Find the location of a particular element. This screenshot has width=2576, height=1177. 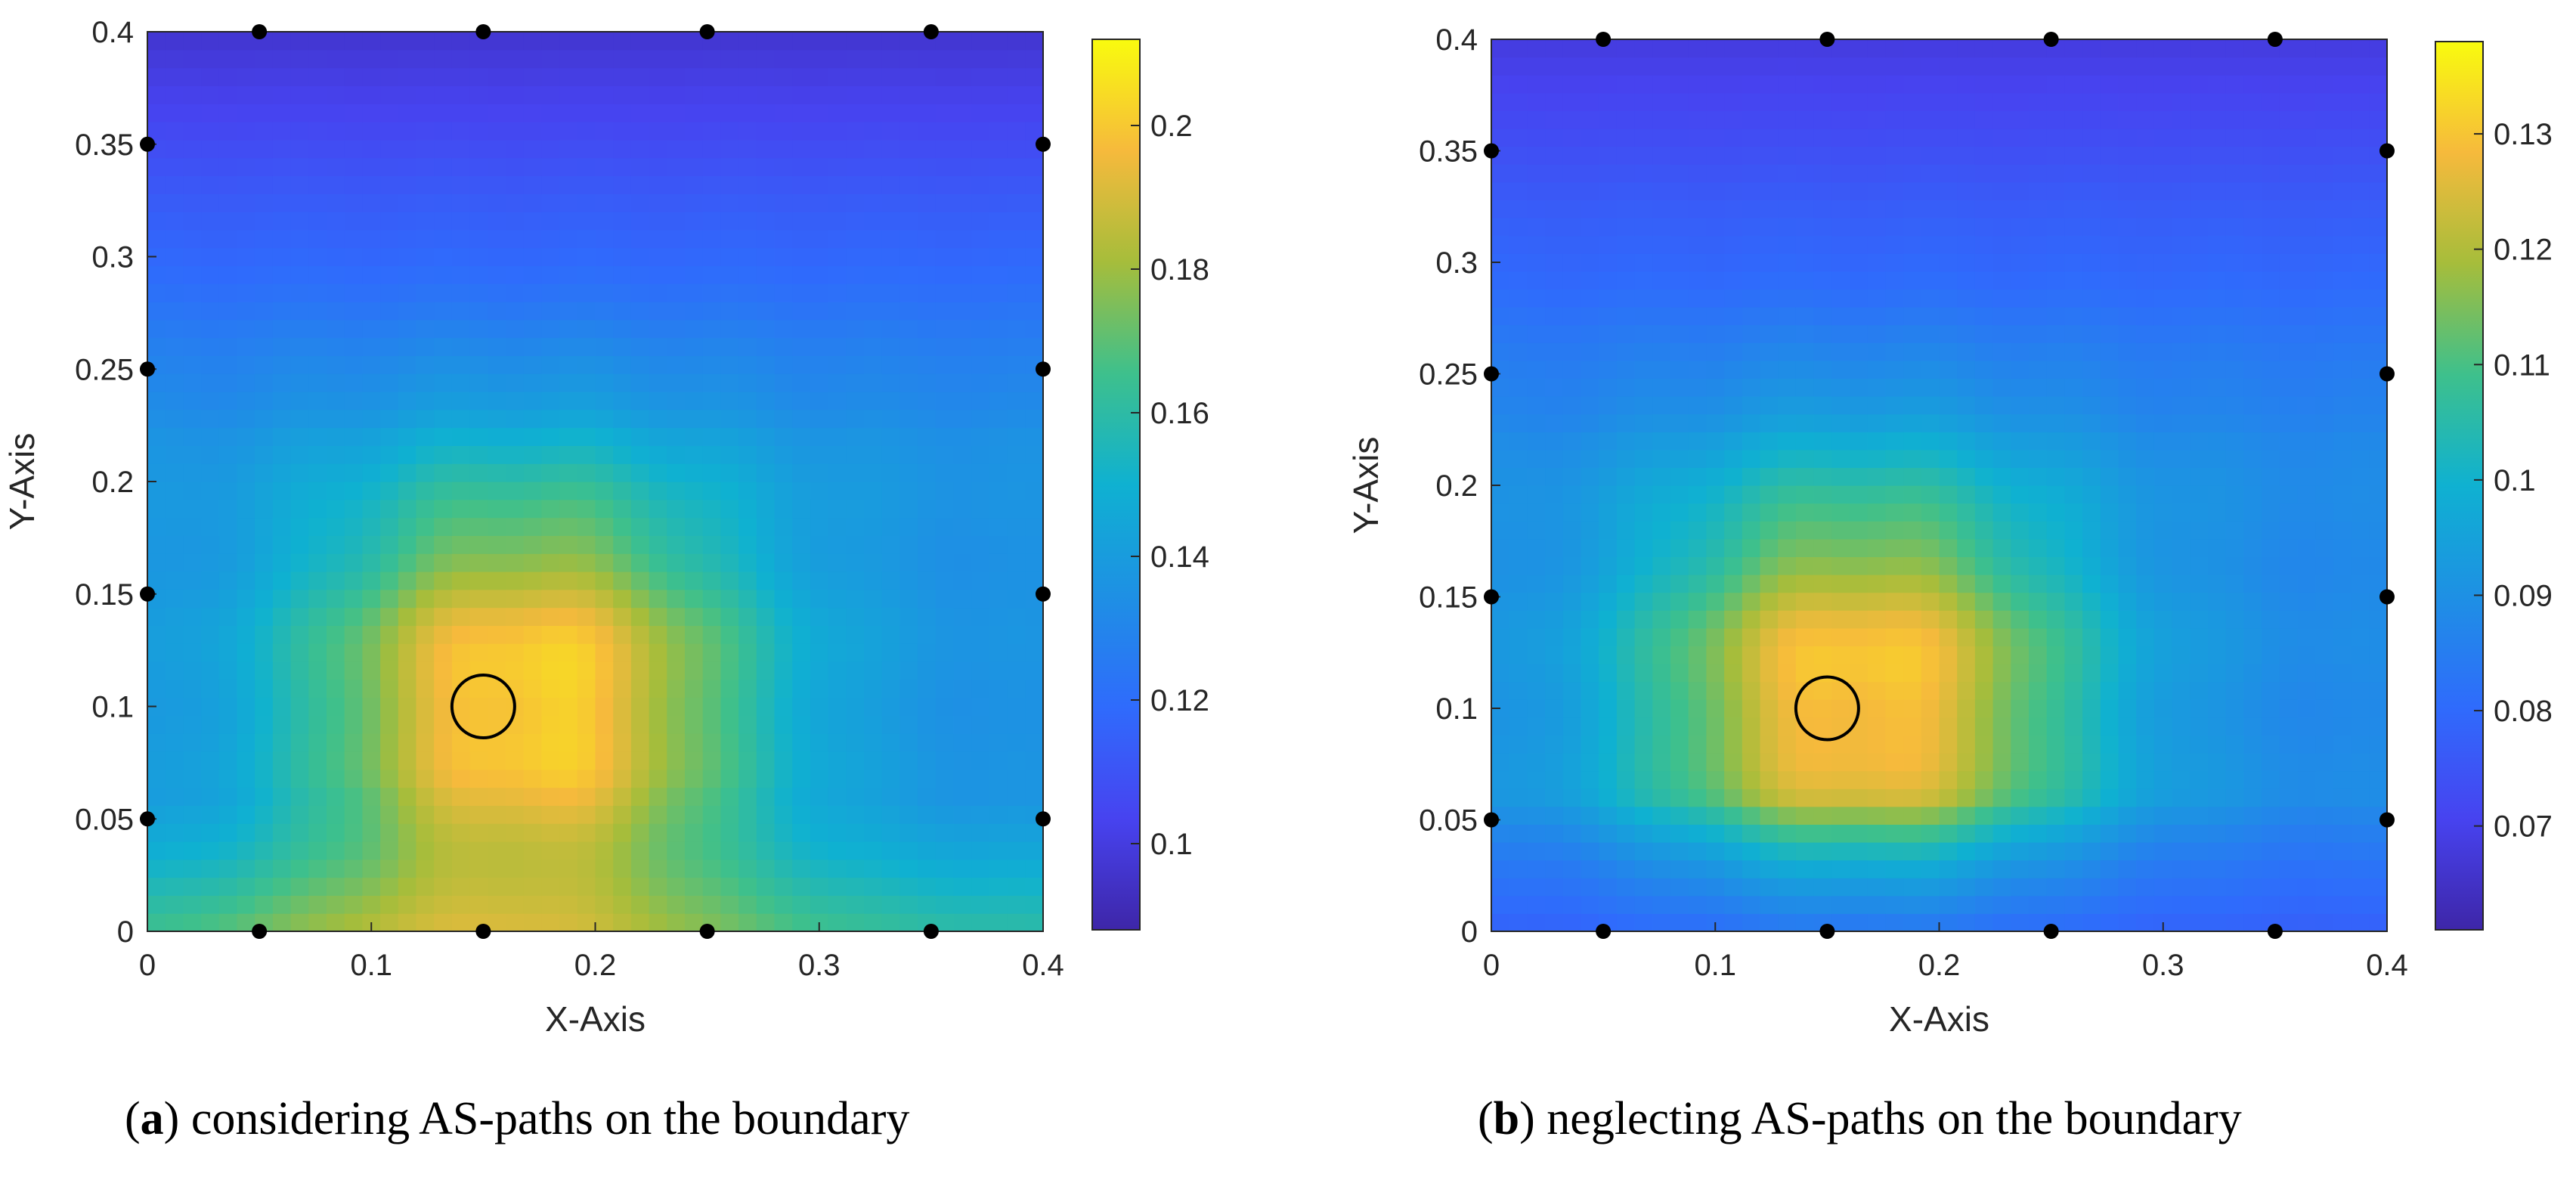

y-tick-label: 0.15 is located at coordinates (104, 595).